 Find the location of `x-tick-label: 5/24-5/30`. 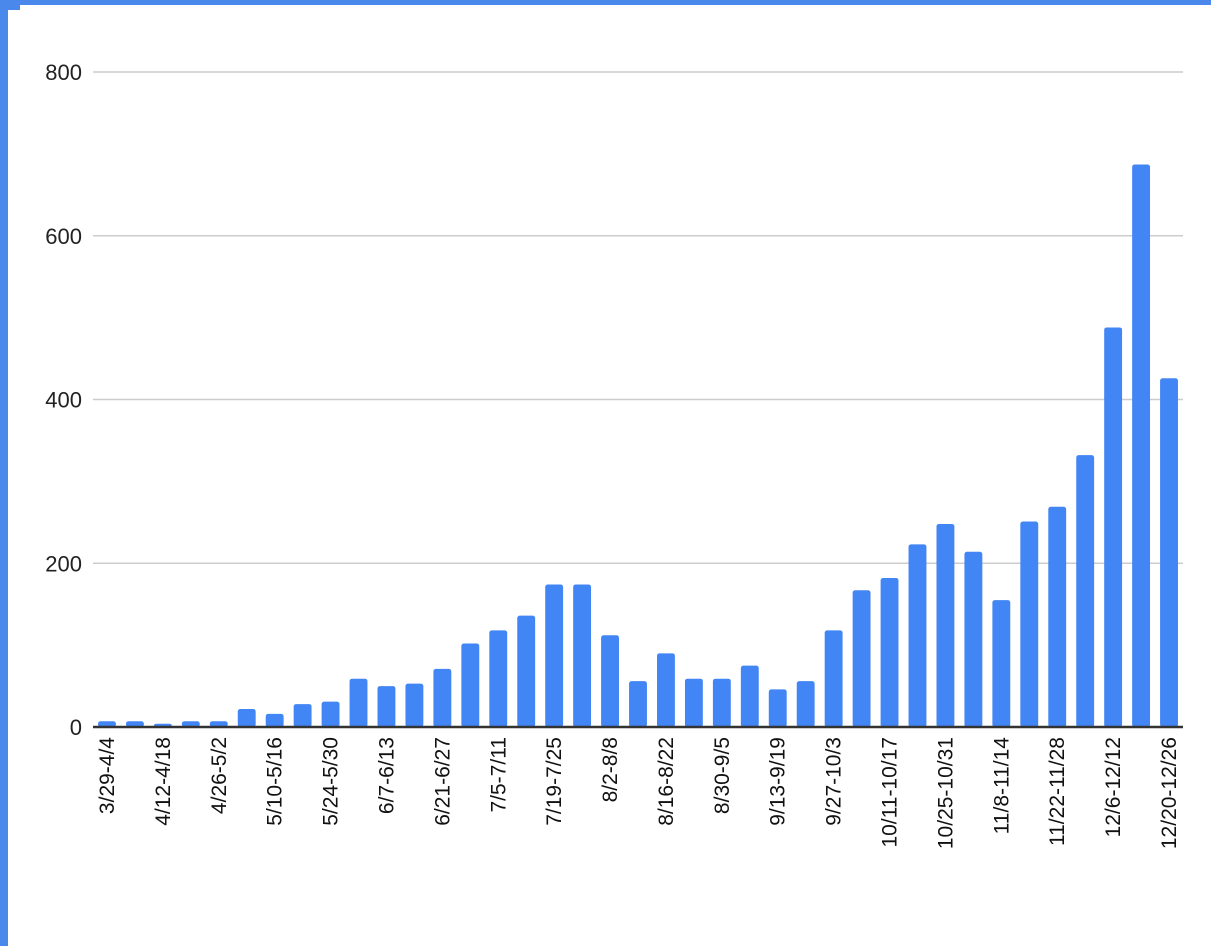

x-tick-label: 5/24-5/30 is located at coordinates (331, 781).